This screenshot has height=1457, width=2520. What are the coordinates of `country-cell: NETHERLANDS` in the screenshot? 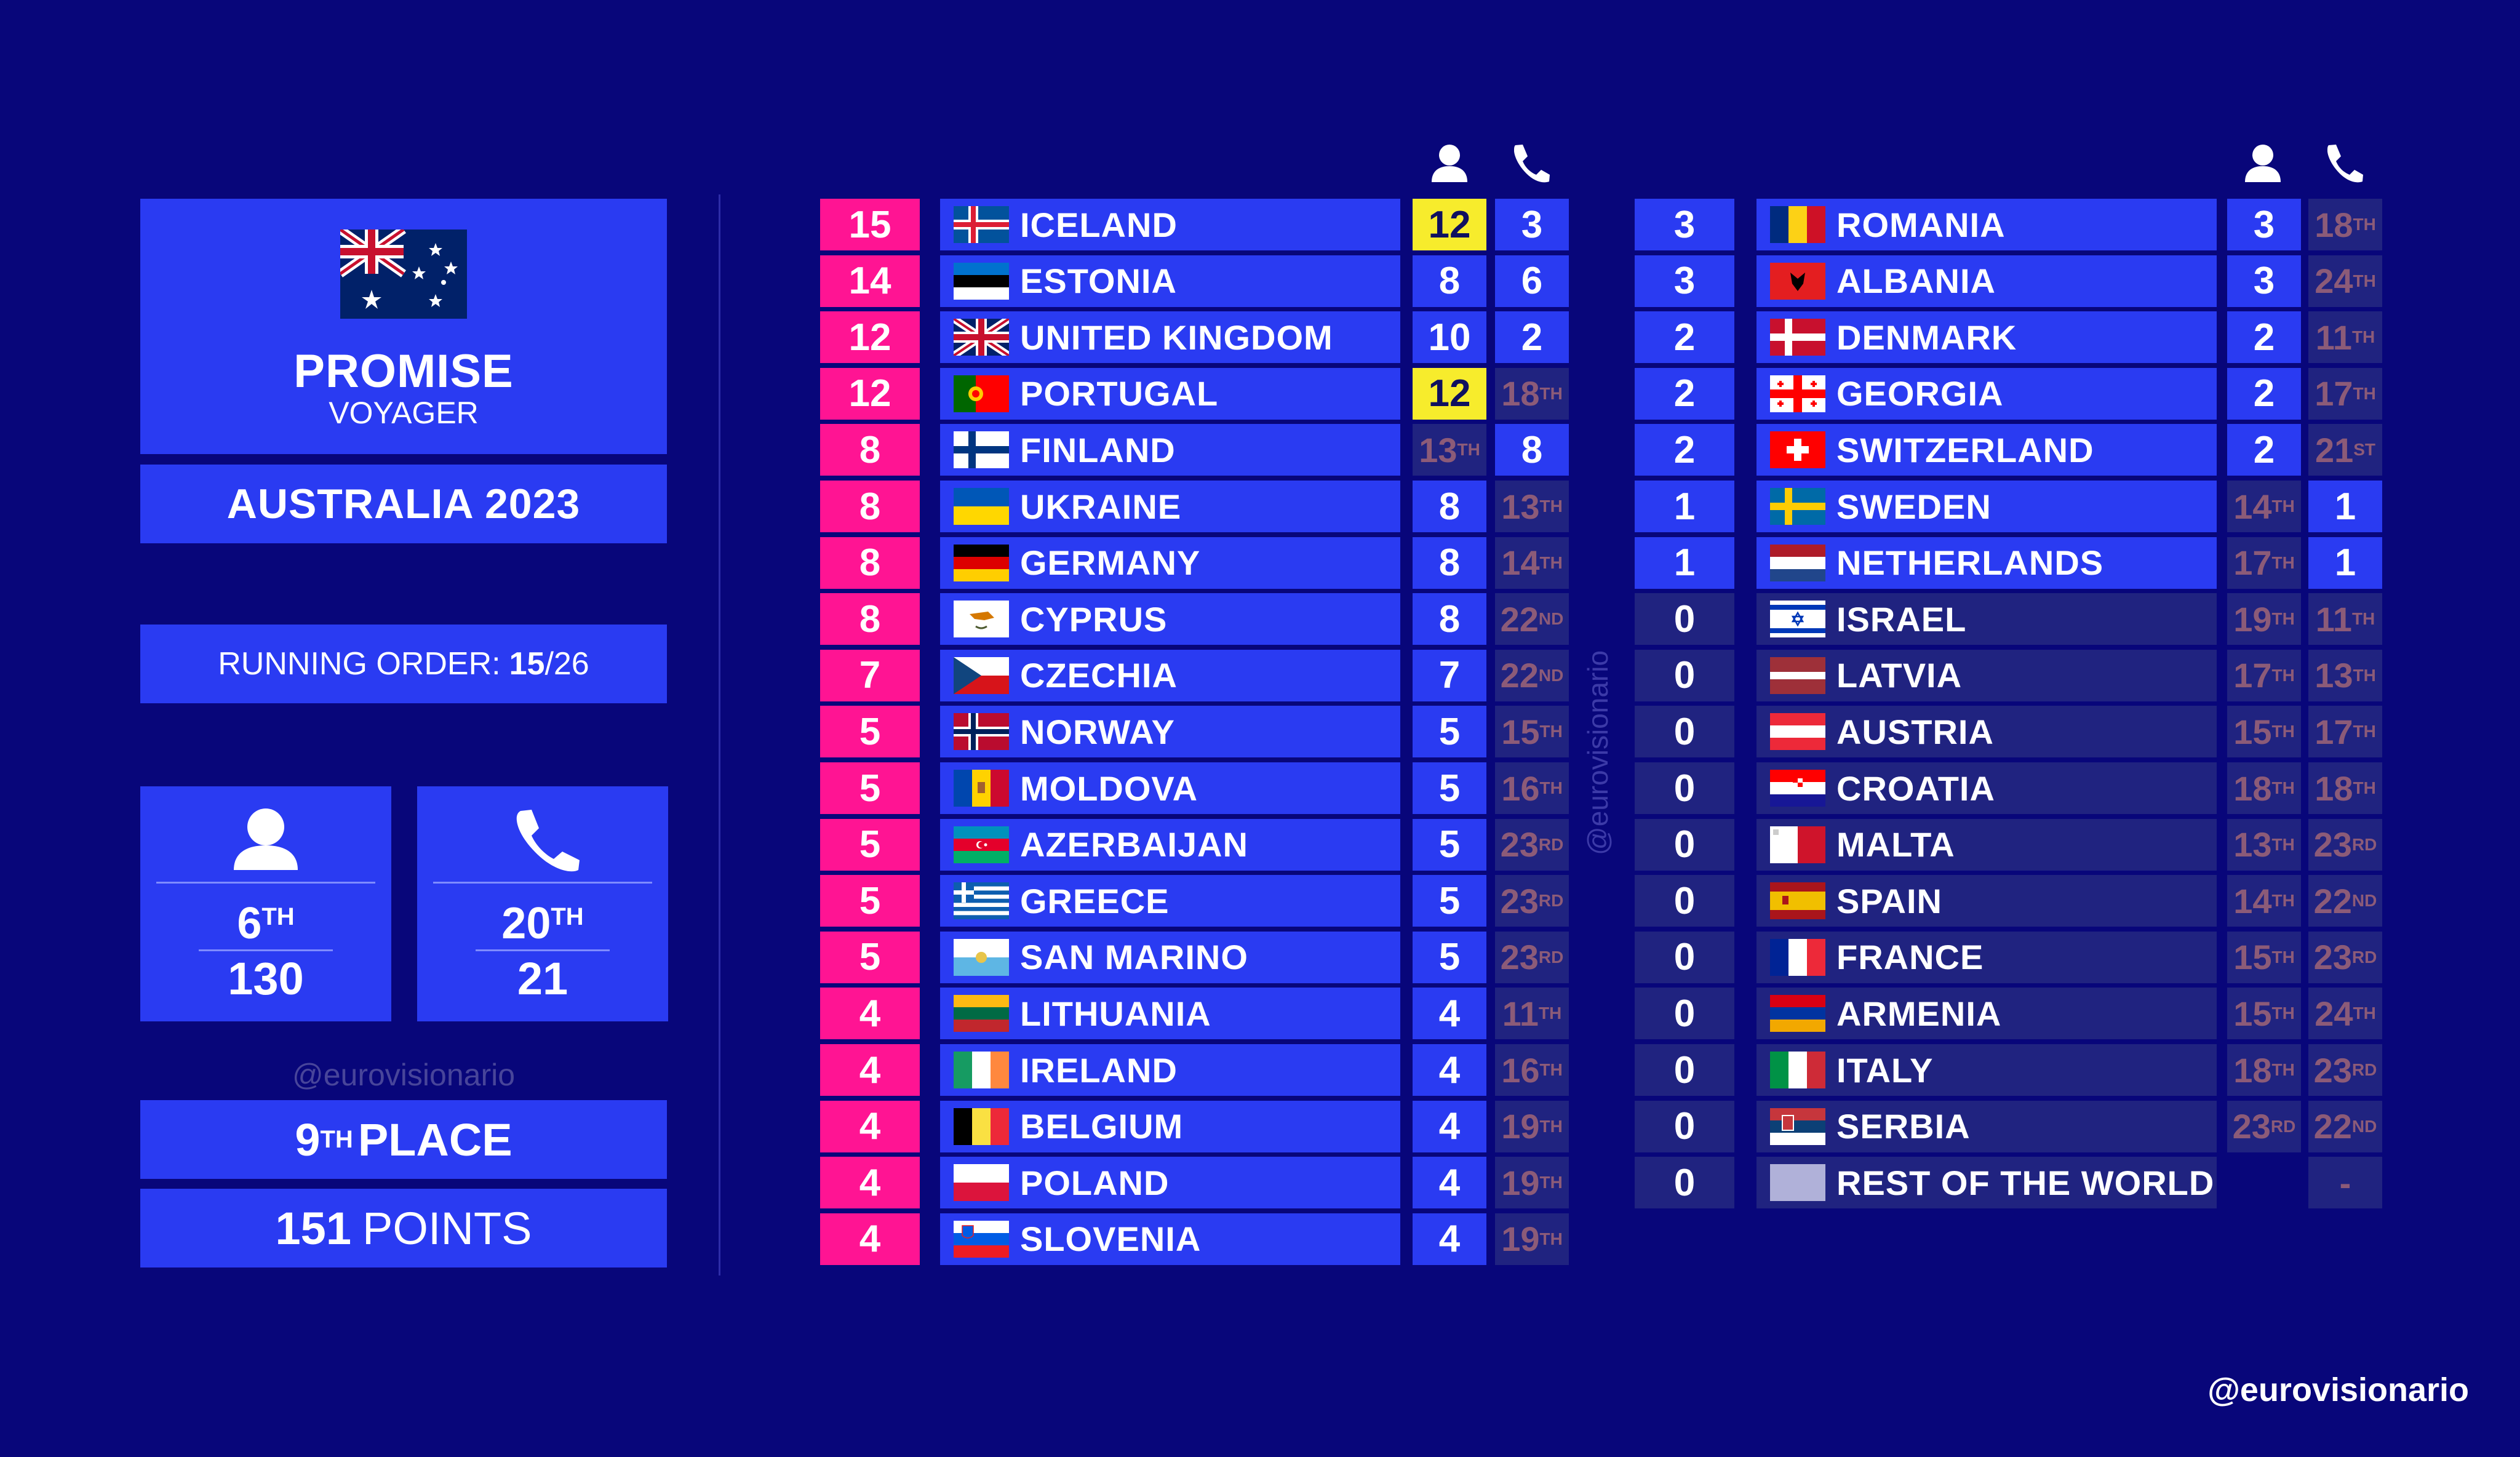 It's located at (1986, 563).